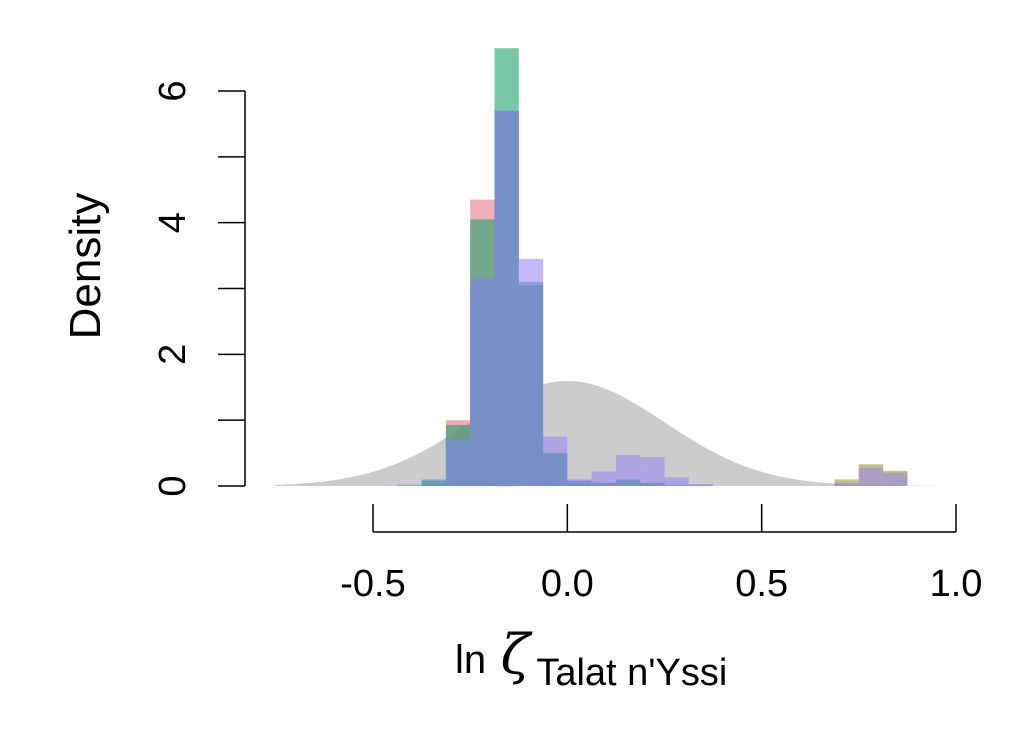 The image size is (1020, 750). Describe the element at coordinates (173, 90) in the screenshot. I see `y-tick-label: 6` at that location.